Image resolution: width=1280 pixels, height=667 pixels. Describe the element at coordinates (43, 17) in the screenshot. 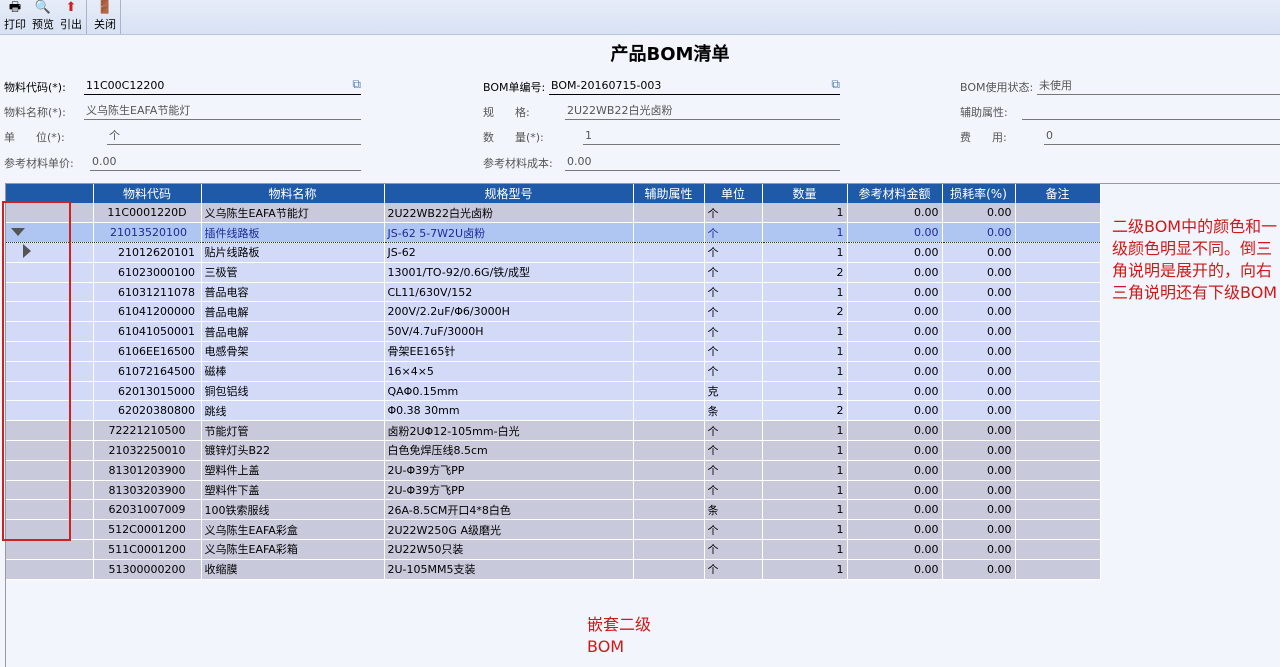

I see `preview-button: 🔍 预览` at that location.